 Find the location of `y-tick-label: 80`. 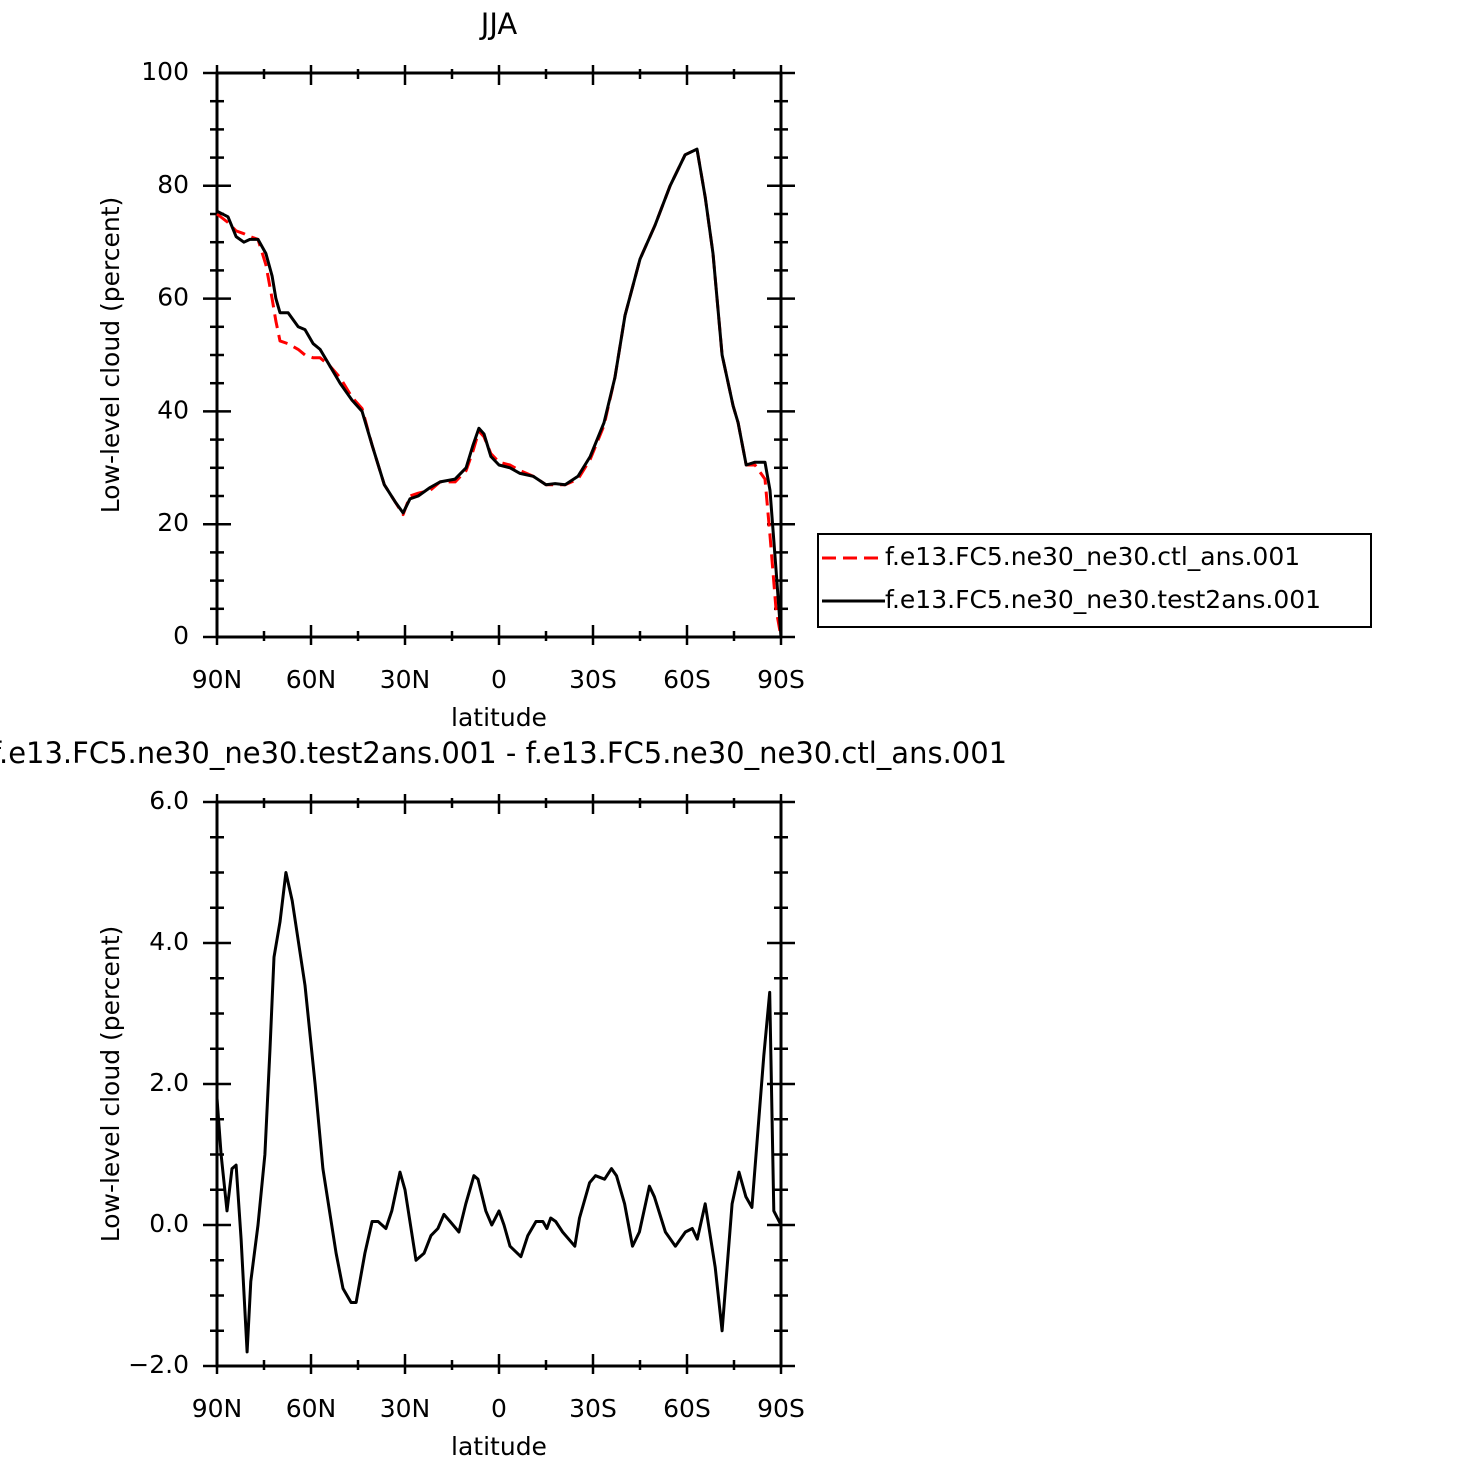

y-tick-label: 80 is located at coordinates (173, 184).